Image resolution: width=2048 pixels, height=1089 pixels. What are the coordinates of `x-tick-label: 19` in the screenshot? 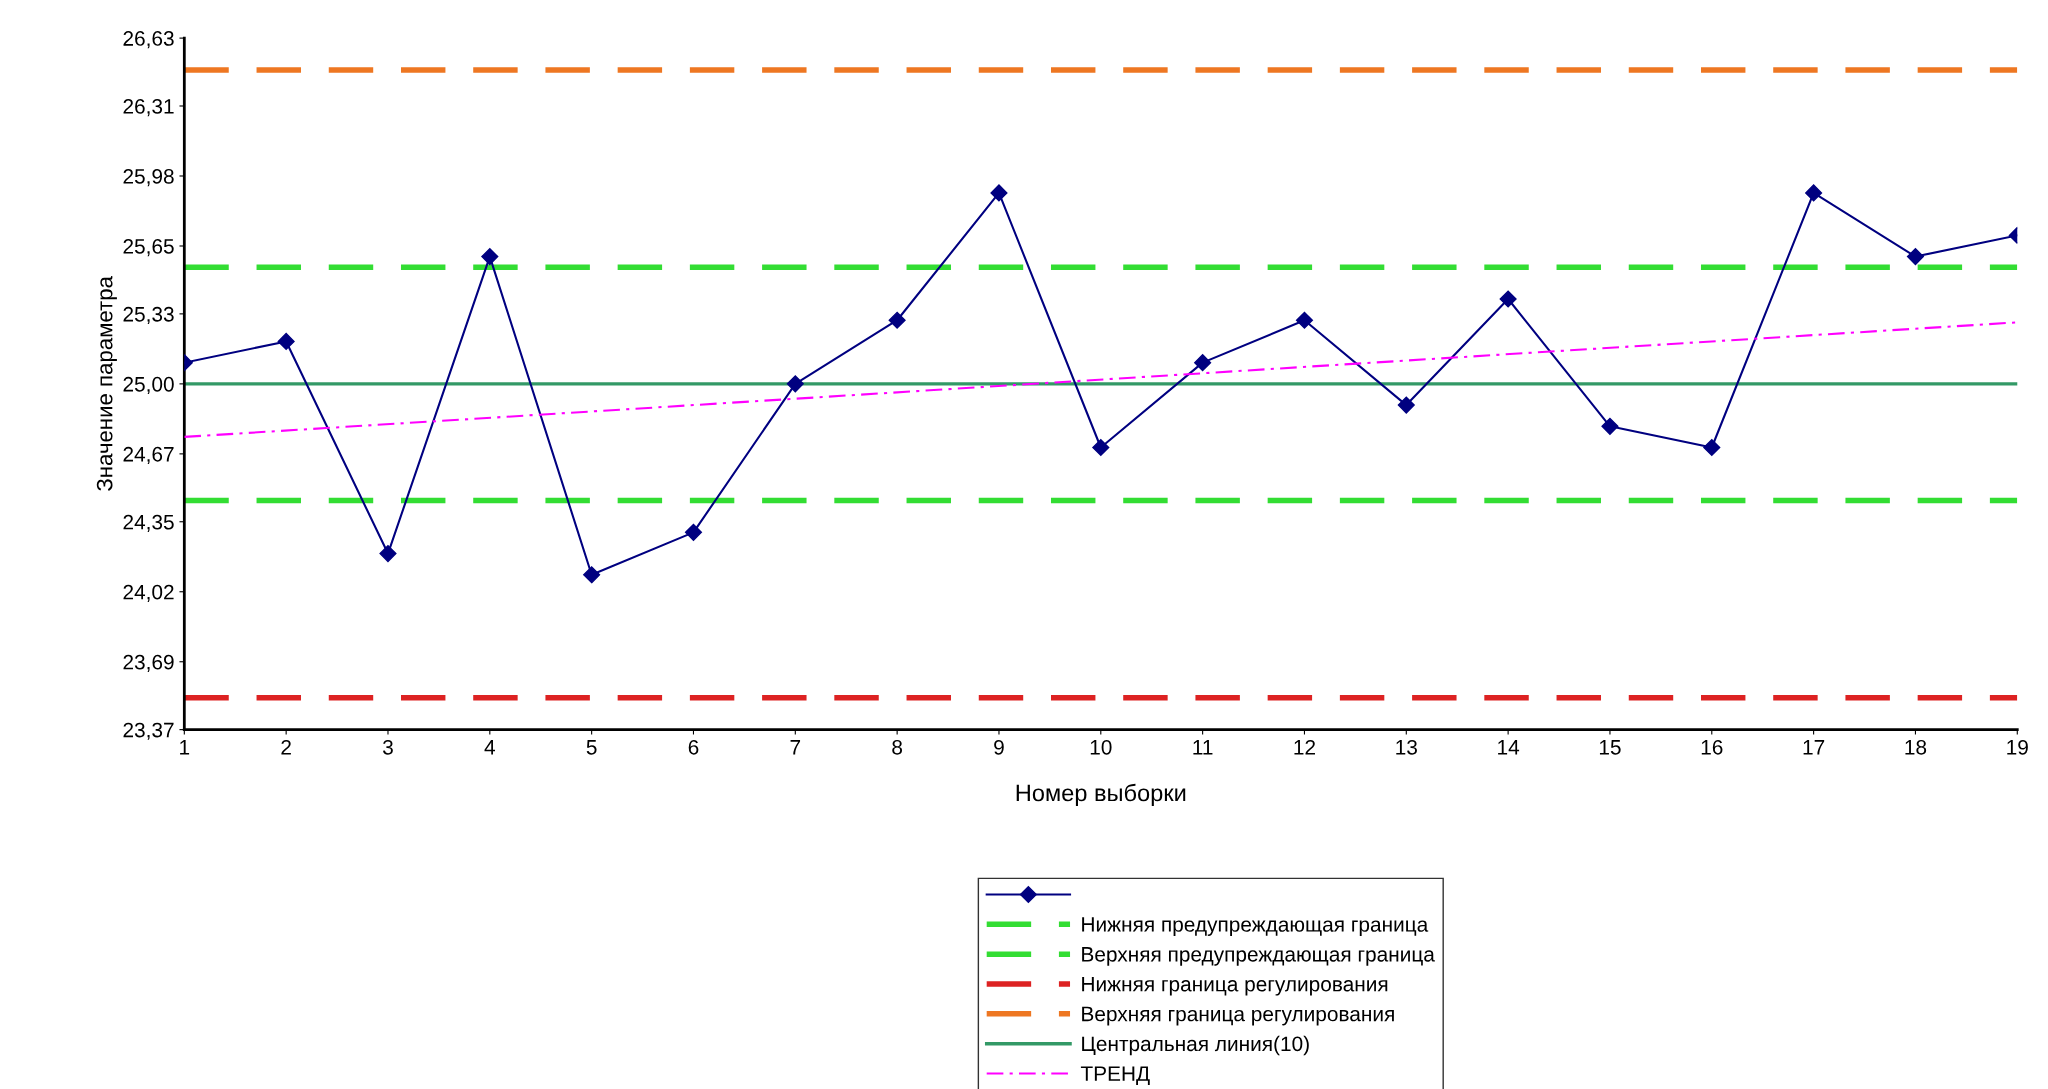 It's located at (2017, 747).